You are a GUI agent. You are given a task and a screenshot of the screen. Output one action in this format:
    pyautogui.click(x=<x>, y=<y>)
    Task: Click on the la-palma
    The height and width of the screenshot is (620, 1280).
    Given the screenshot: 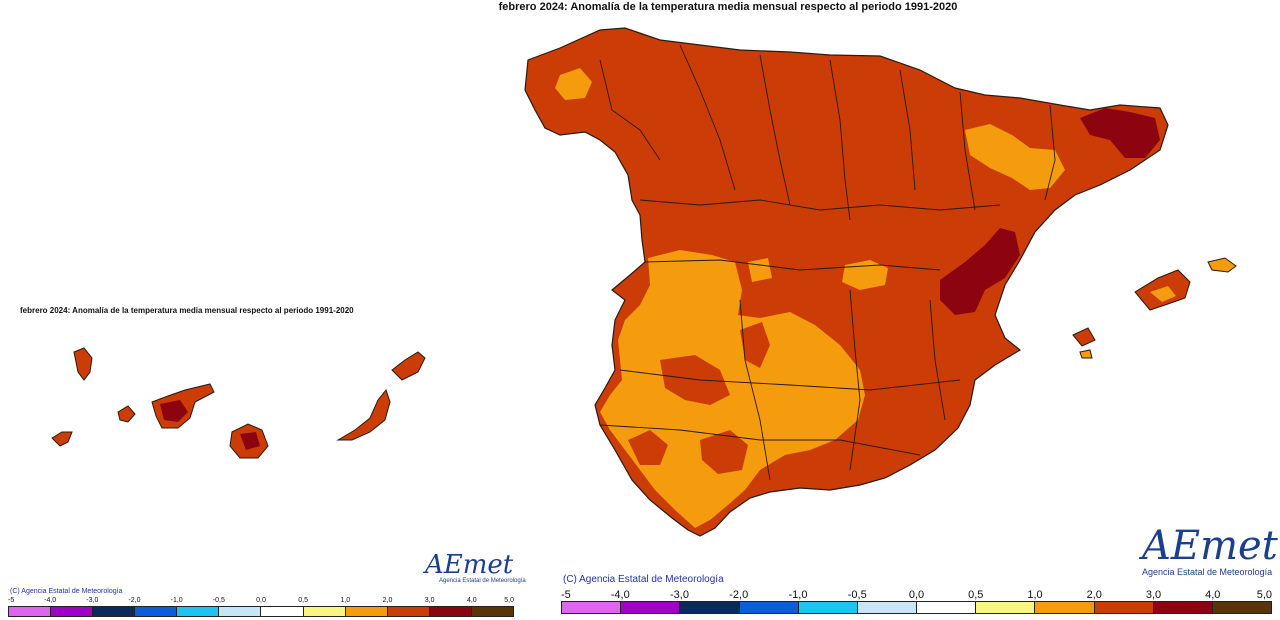 What is the action you would take?
    pyautogui.click(x=83, y=364)
    